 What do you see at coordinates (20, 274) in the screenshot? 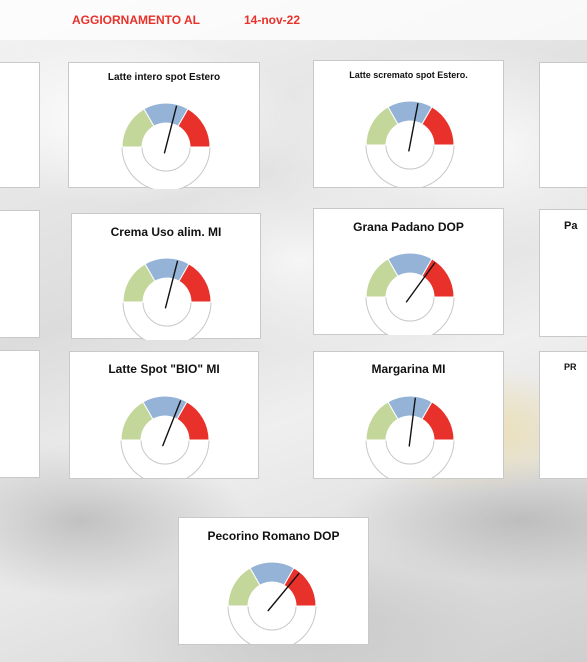
I see `left-clipped-card-row2` at bounding box center [20, 274].